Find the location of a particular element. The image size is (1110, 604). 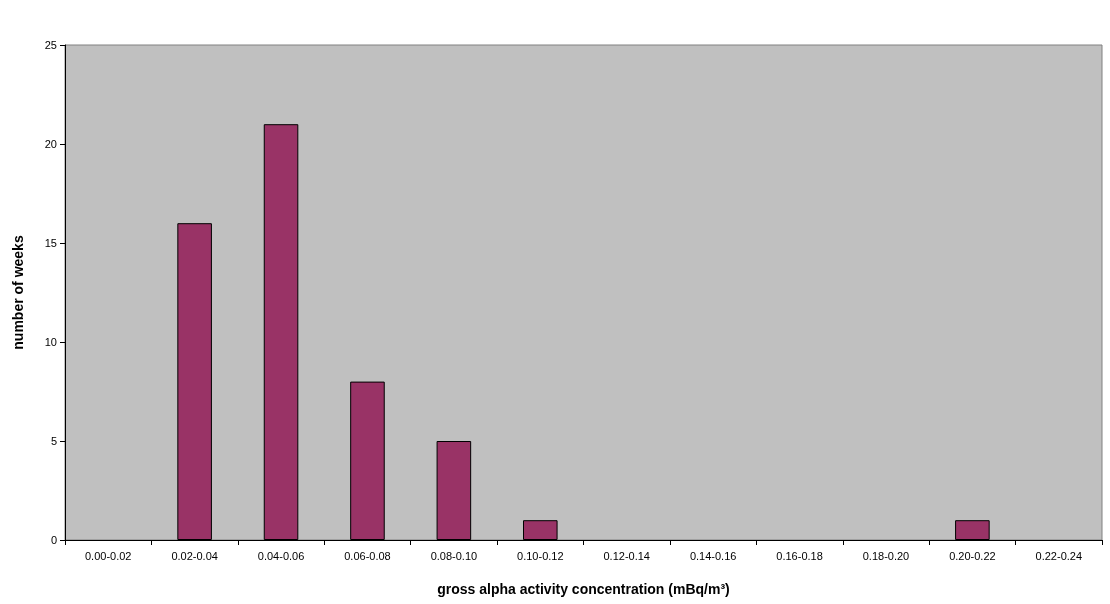

x-tick-label: 0.02-0.04 is located at coordinates (194, 555).